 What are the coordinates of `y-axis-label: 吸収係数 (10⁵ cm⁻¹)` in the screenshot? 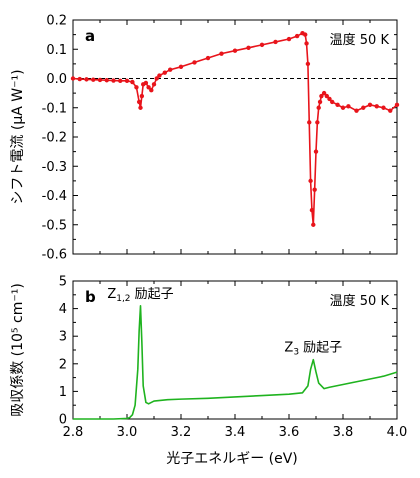 It's located at (18, 350).